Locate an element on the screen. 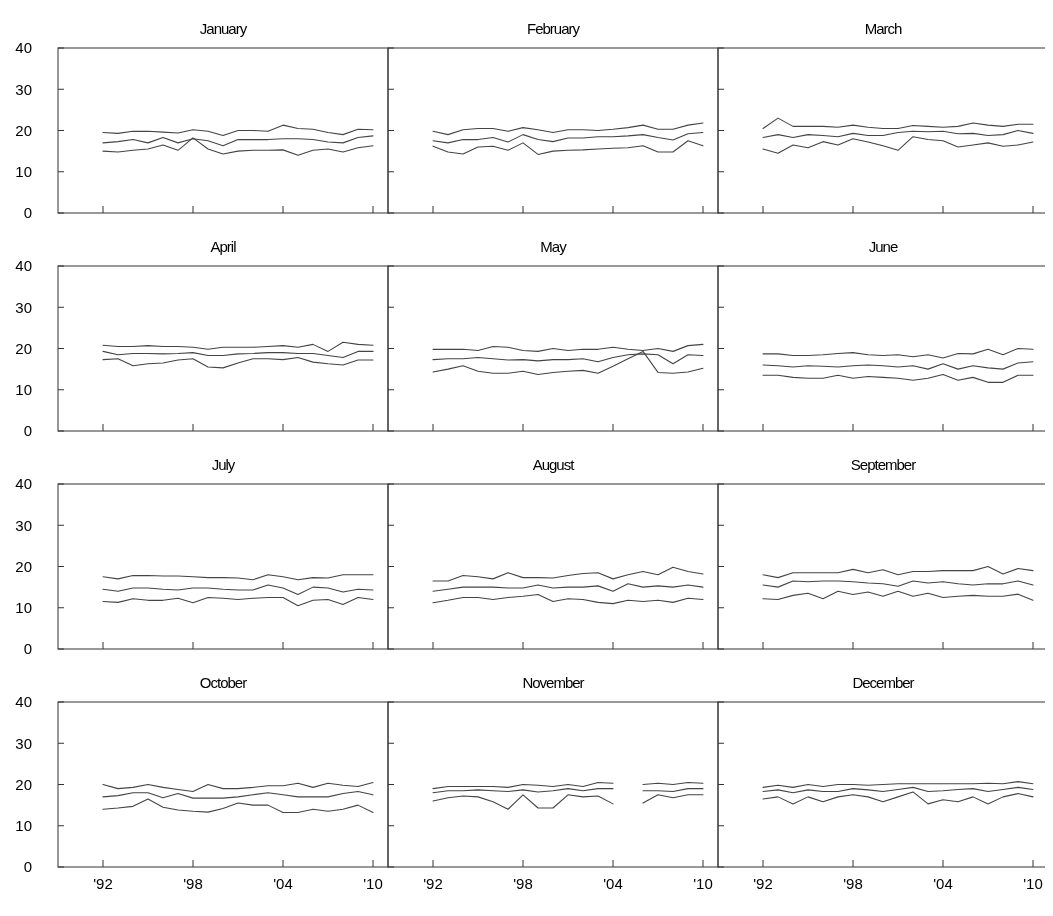  chart-title: August is located at coordinates (554, 464).